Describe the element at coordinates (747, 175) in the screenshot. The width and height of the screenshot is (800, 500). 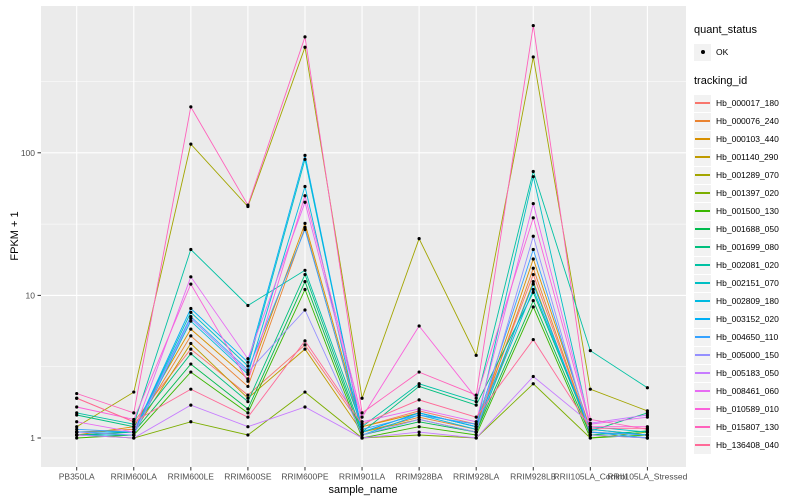
I see `legend-item-label: Hb_001289_070` at that location.